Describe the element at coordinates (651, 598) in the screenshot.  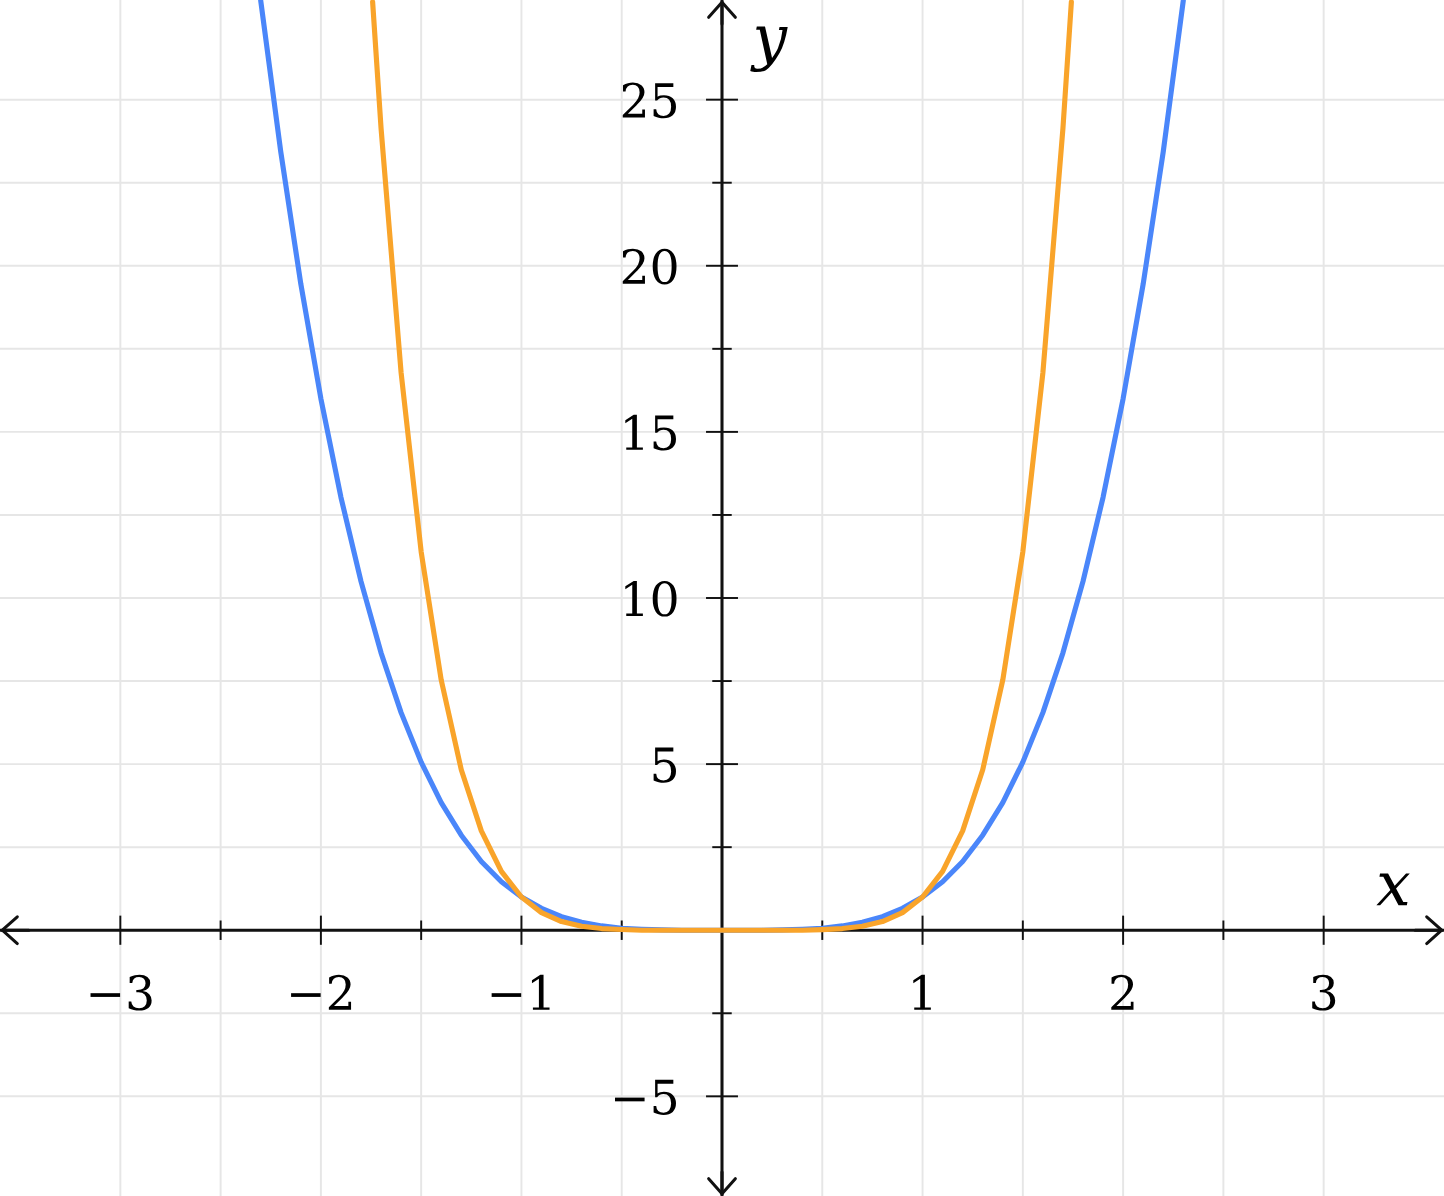
I see `y-tick-label: 10` at that location.